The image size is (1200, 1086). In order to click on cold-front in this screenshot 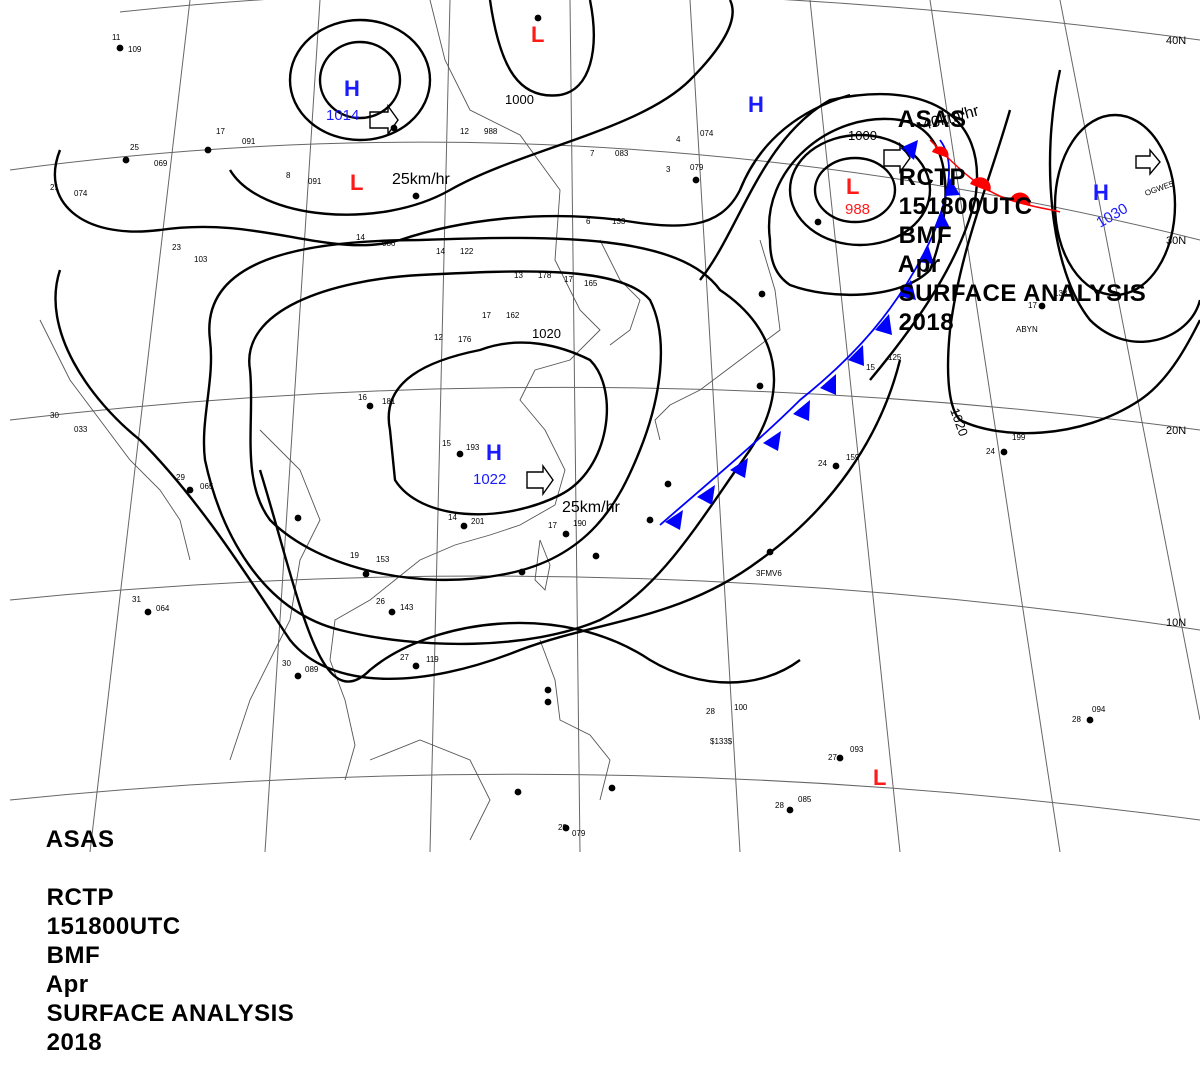, I will do `click(809, 334)`.